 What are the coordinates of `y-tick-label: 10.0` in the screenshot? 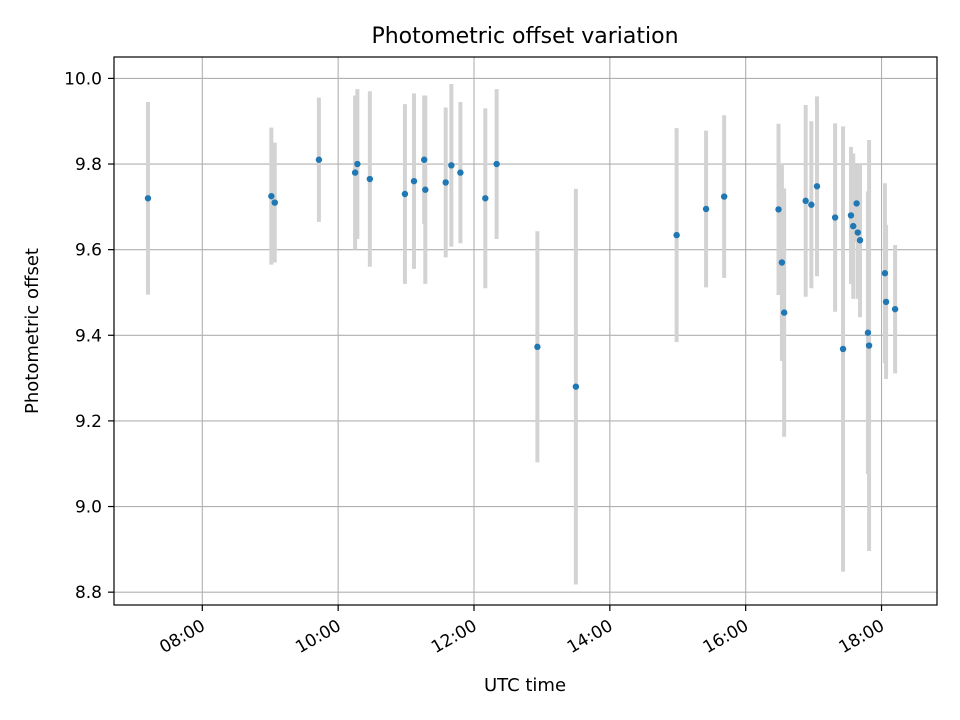 It's located at (83, 79).